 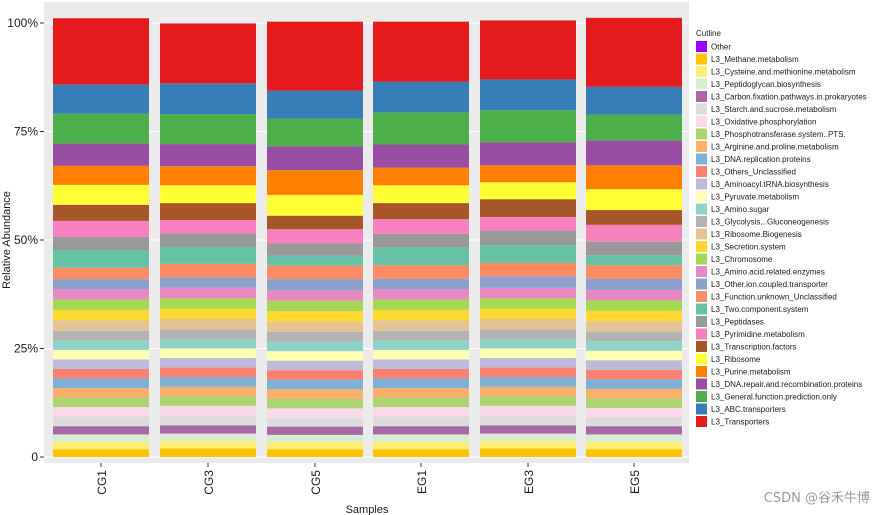 I want to click on y-tick-label: 25%, so click(x=26, y=349).